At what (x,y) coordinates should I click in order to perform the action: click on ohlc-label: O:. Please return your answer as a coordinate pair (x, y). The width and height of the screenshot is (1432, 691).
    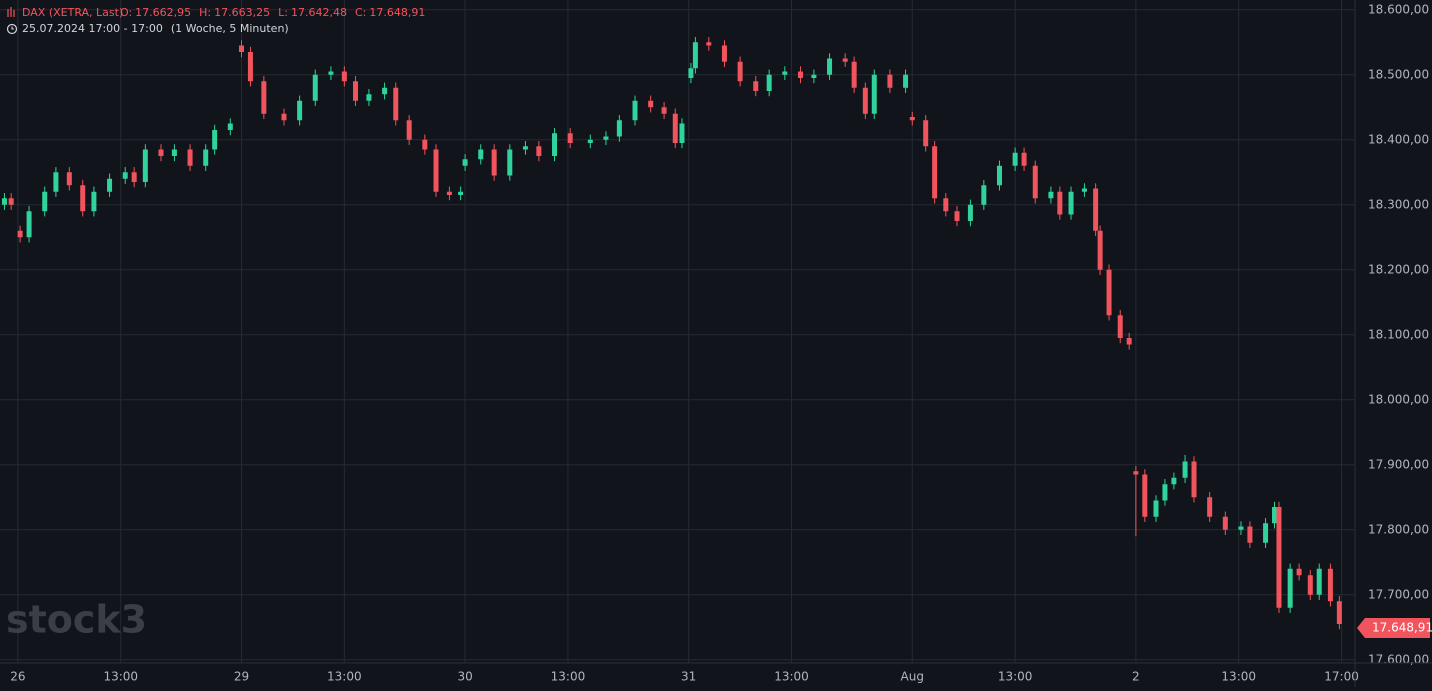
    Looking at the image, I should click on (126, 12).